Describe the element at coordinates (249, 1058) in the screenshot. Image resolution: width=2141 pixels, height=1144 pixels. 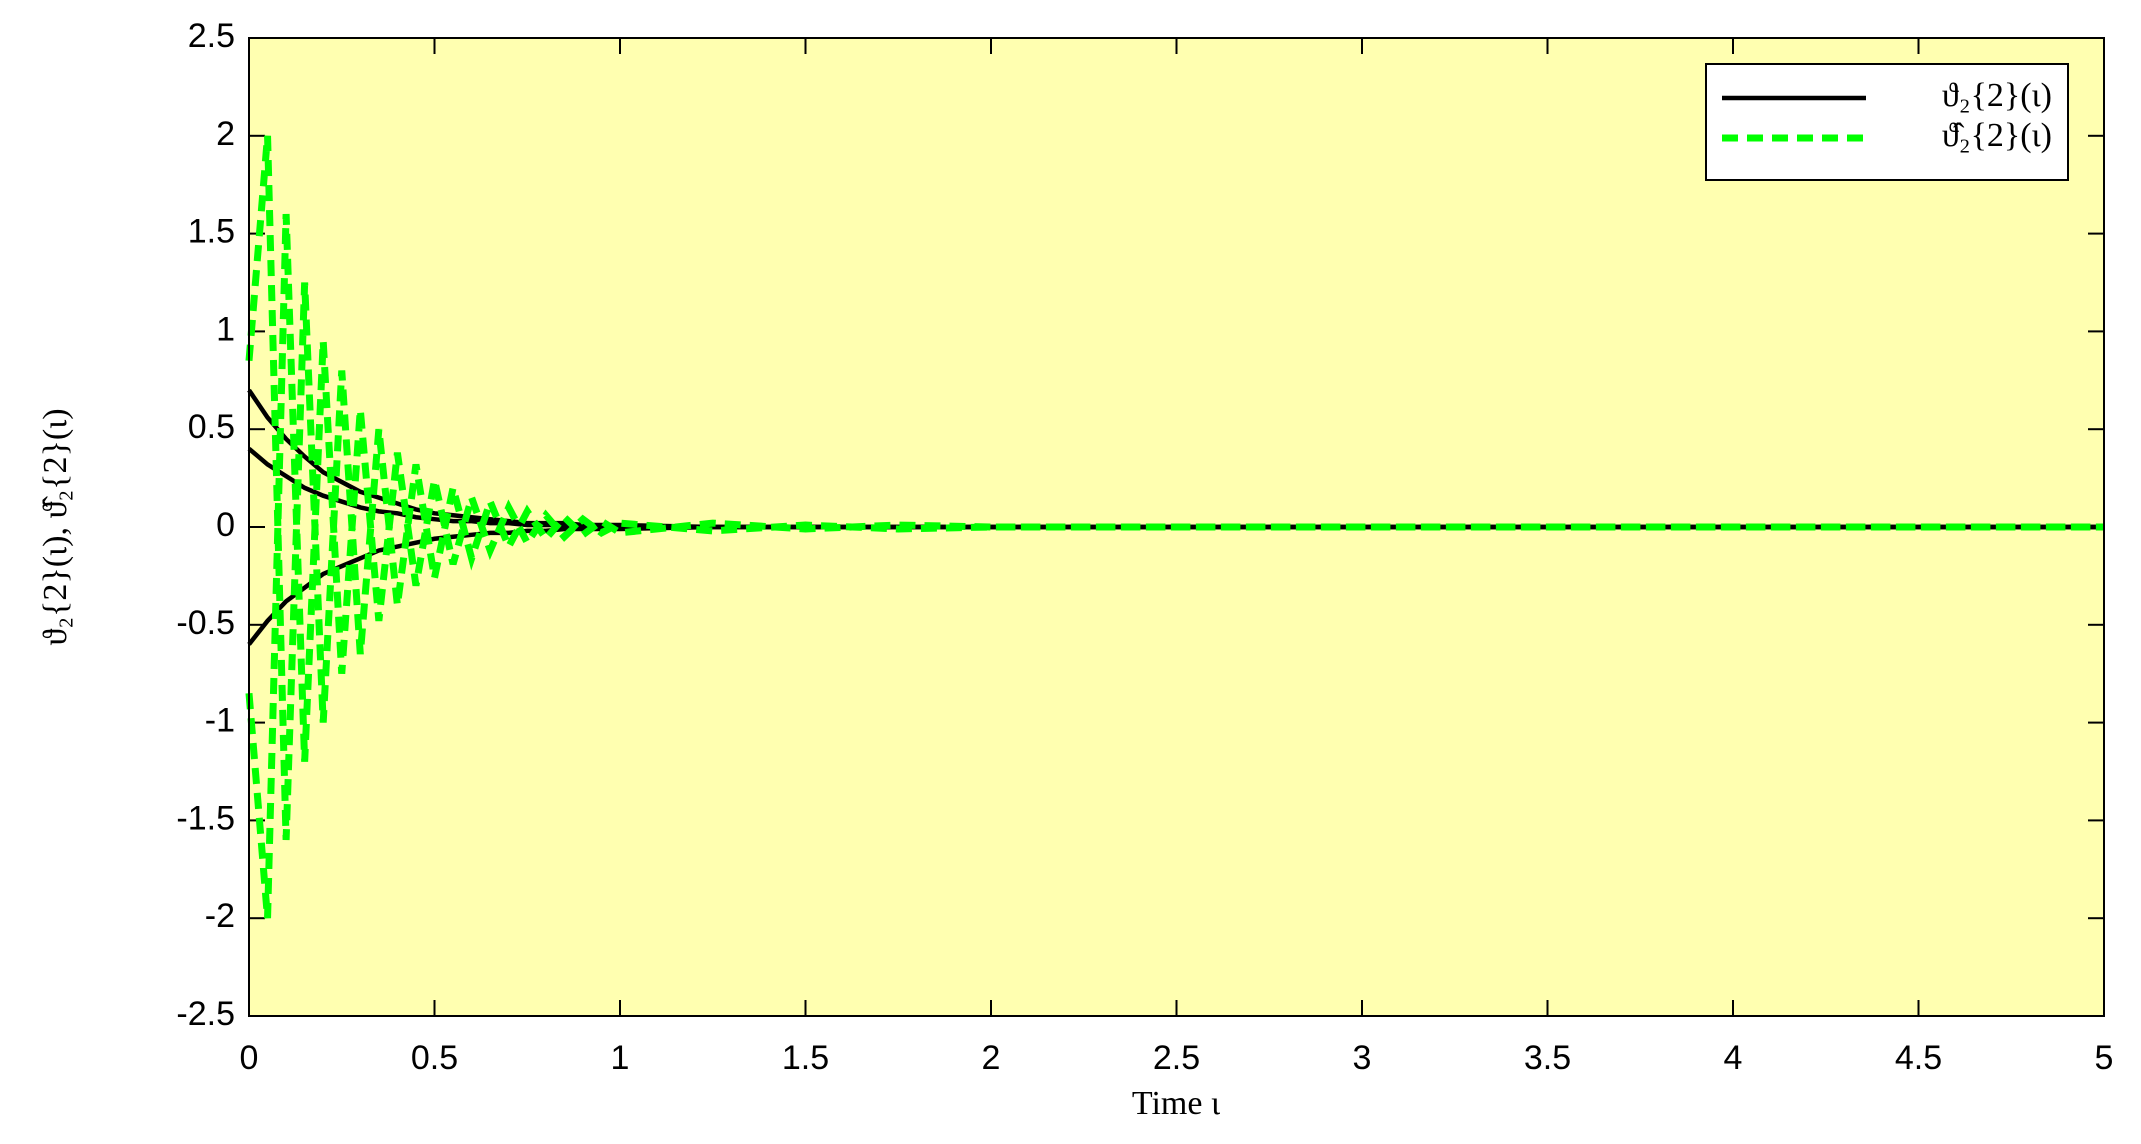
I see `x-tick-label: 0` at that location.